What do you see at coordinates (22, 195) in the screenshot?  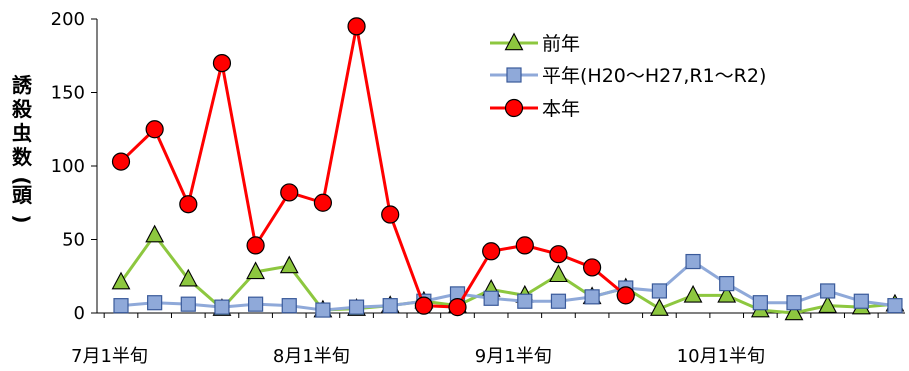 I see `y-axis-title-char: 頭` at bounding box center [22, 195].